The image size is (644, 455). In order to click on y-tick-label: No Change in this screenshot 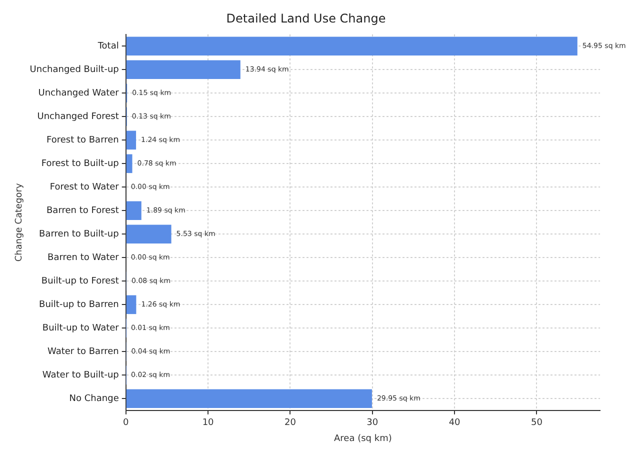, I will do `click(94, 399)`.